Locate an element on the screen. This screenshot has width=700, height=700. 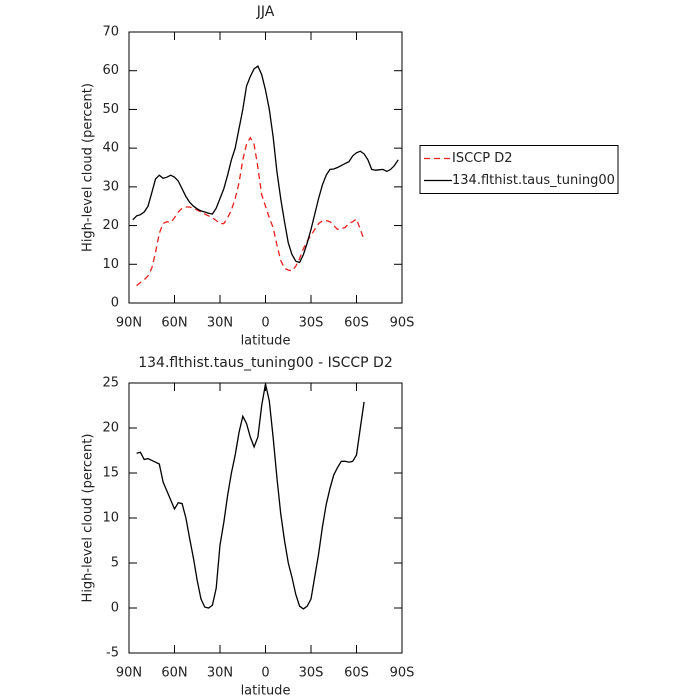
y-tick-label: 60 is located at coordinates (110, 70).